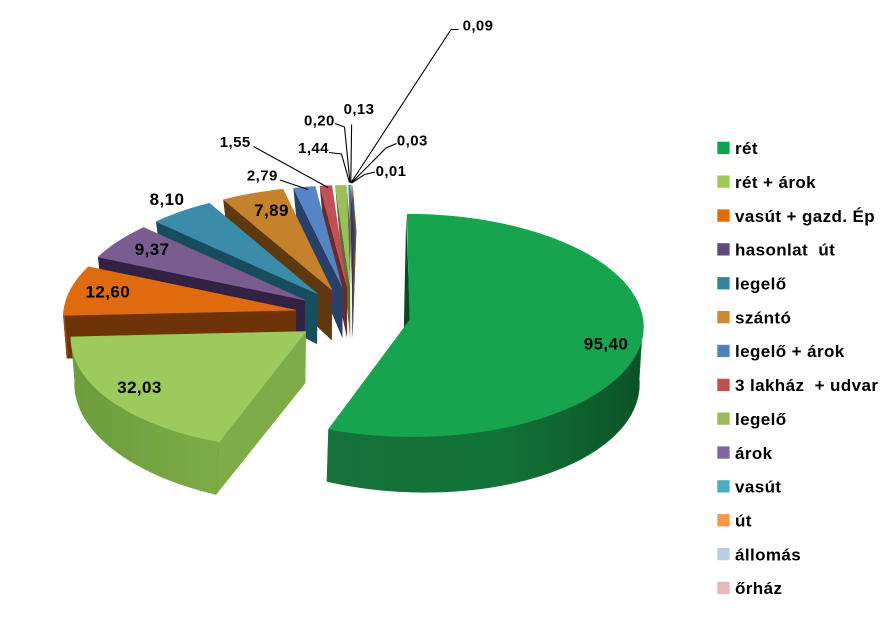  What do you see at coordinates (768, 554) in the screenshot?
I see `svg-text: állomás` at bounding box center [768, 554].